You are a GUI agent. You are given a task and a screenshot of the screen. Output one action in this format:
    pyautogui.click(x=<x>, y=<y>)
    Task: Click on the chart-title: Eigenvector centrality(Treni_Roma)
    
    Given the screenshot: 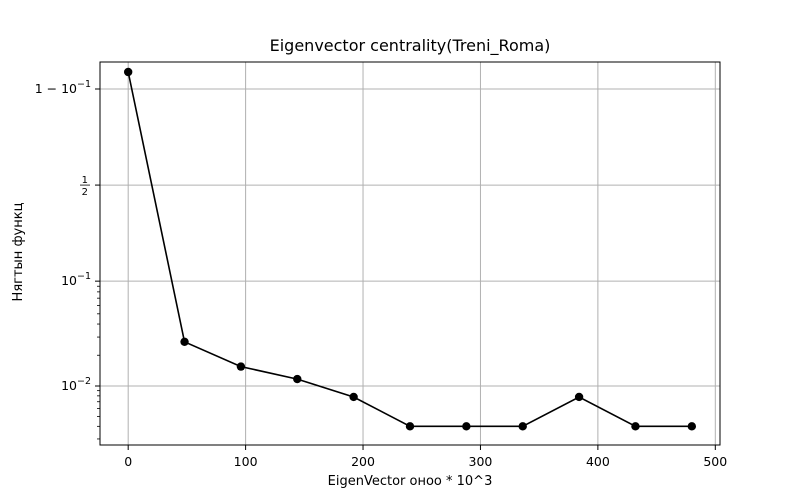 What is the action you would take?
    pyautogui.click(x=410, y=46)
    